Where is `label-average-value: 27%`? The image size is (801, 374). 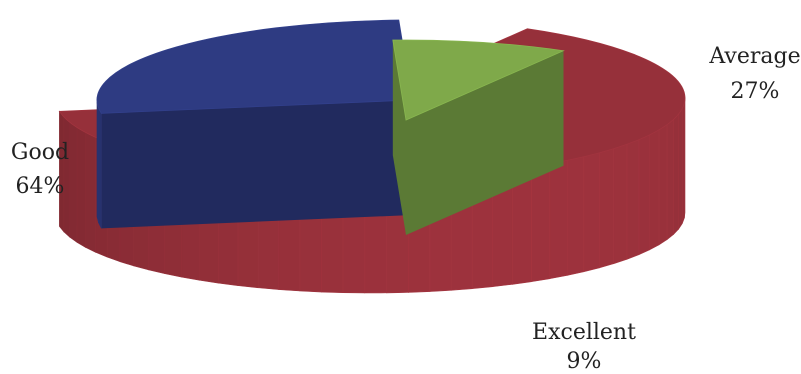
label-average-value: 27% is located at coordinates (755, 91).